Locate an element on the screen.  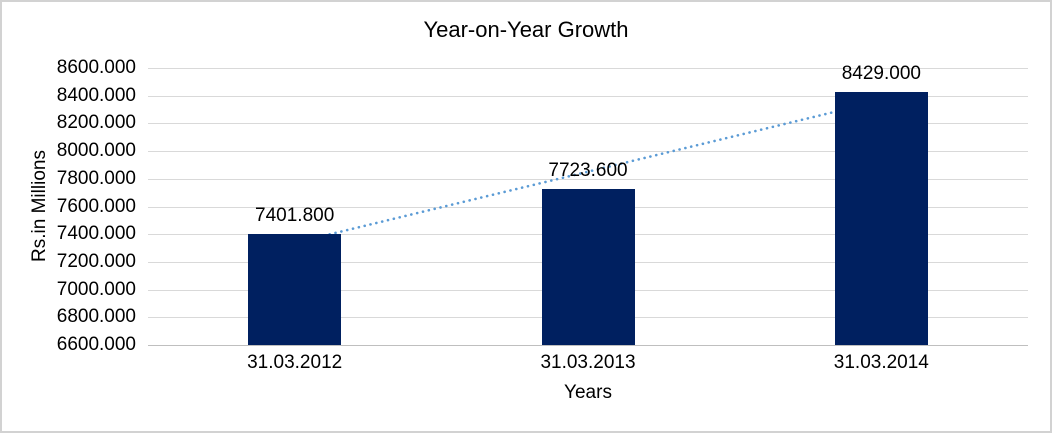
x-tick-label: 31.03.2014 is located at coordinates (881, 362).